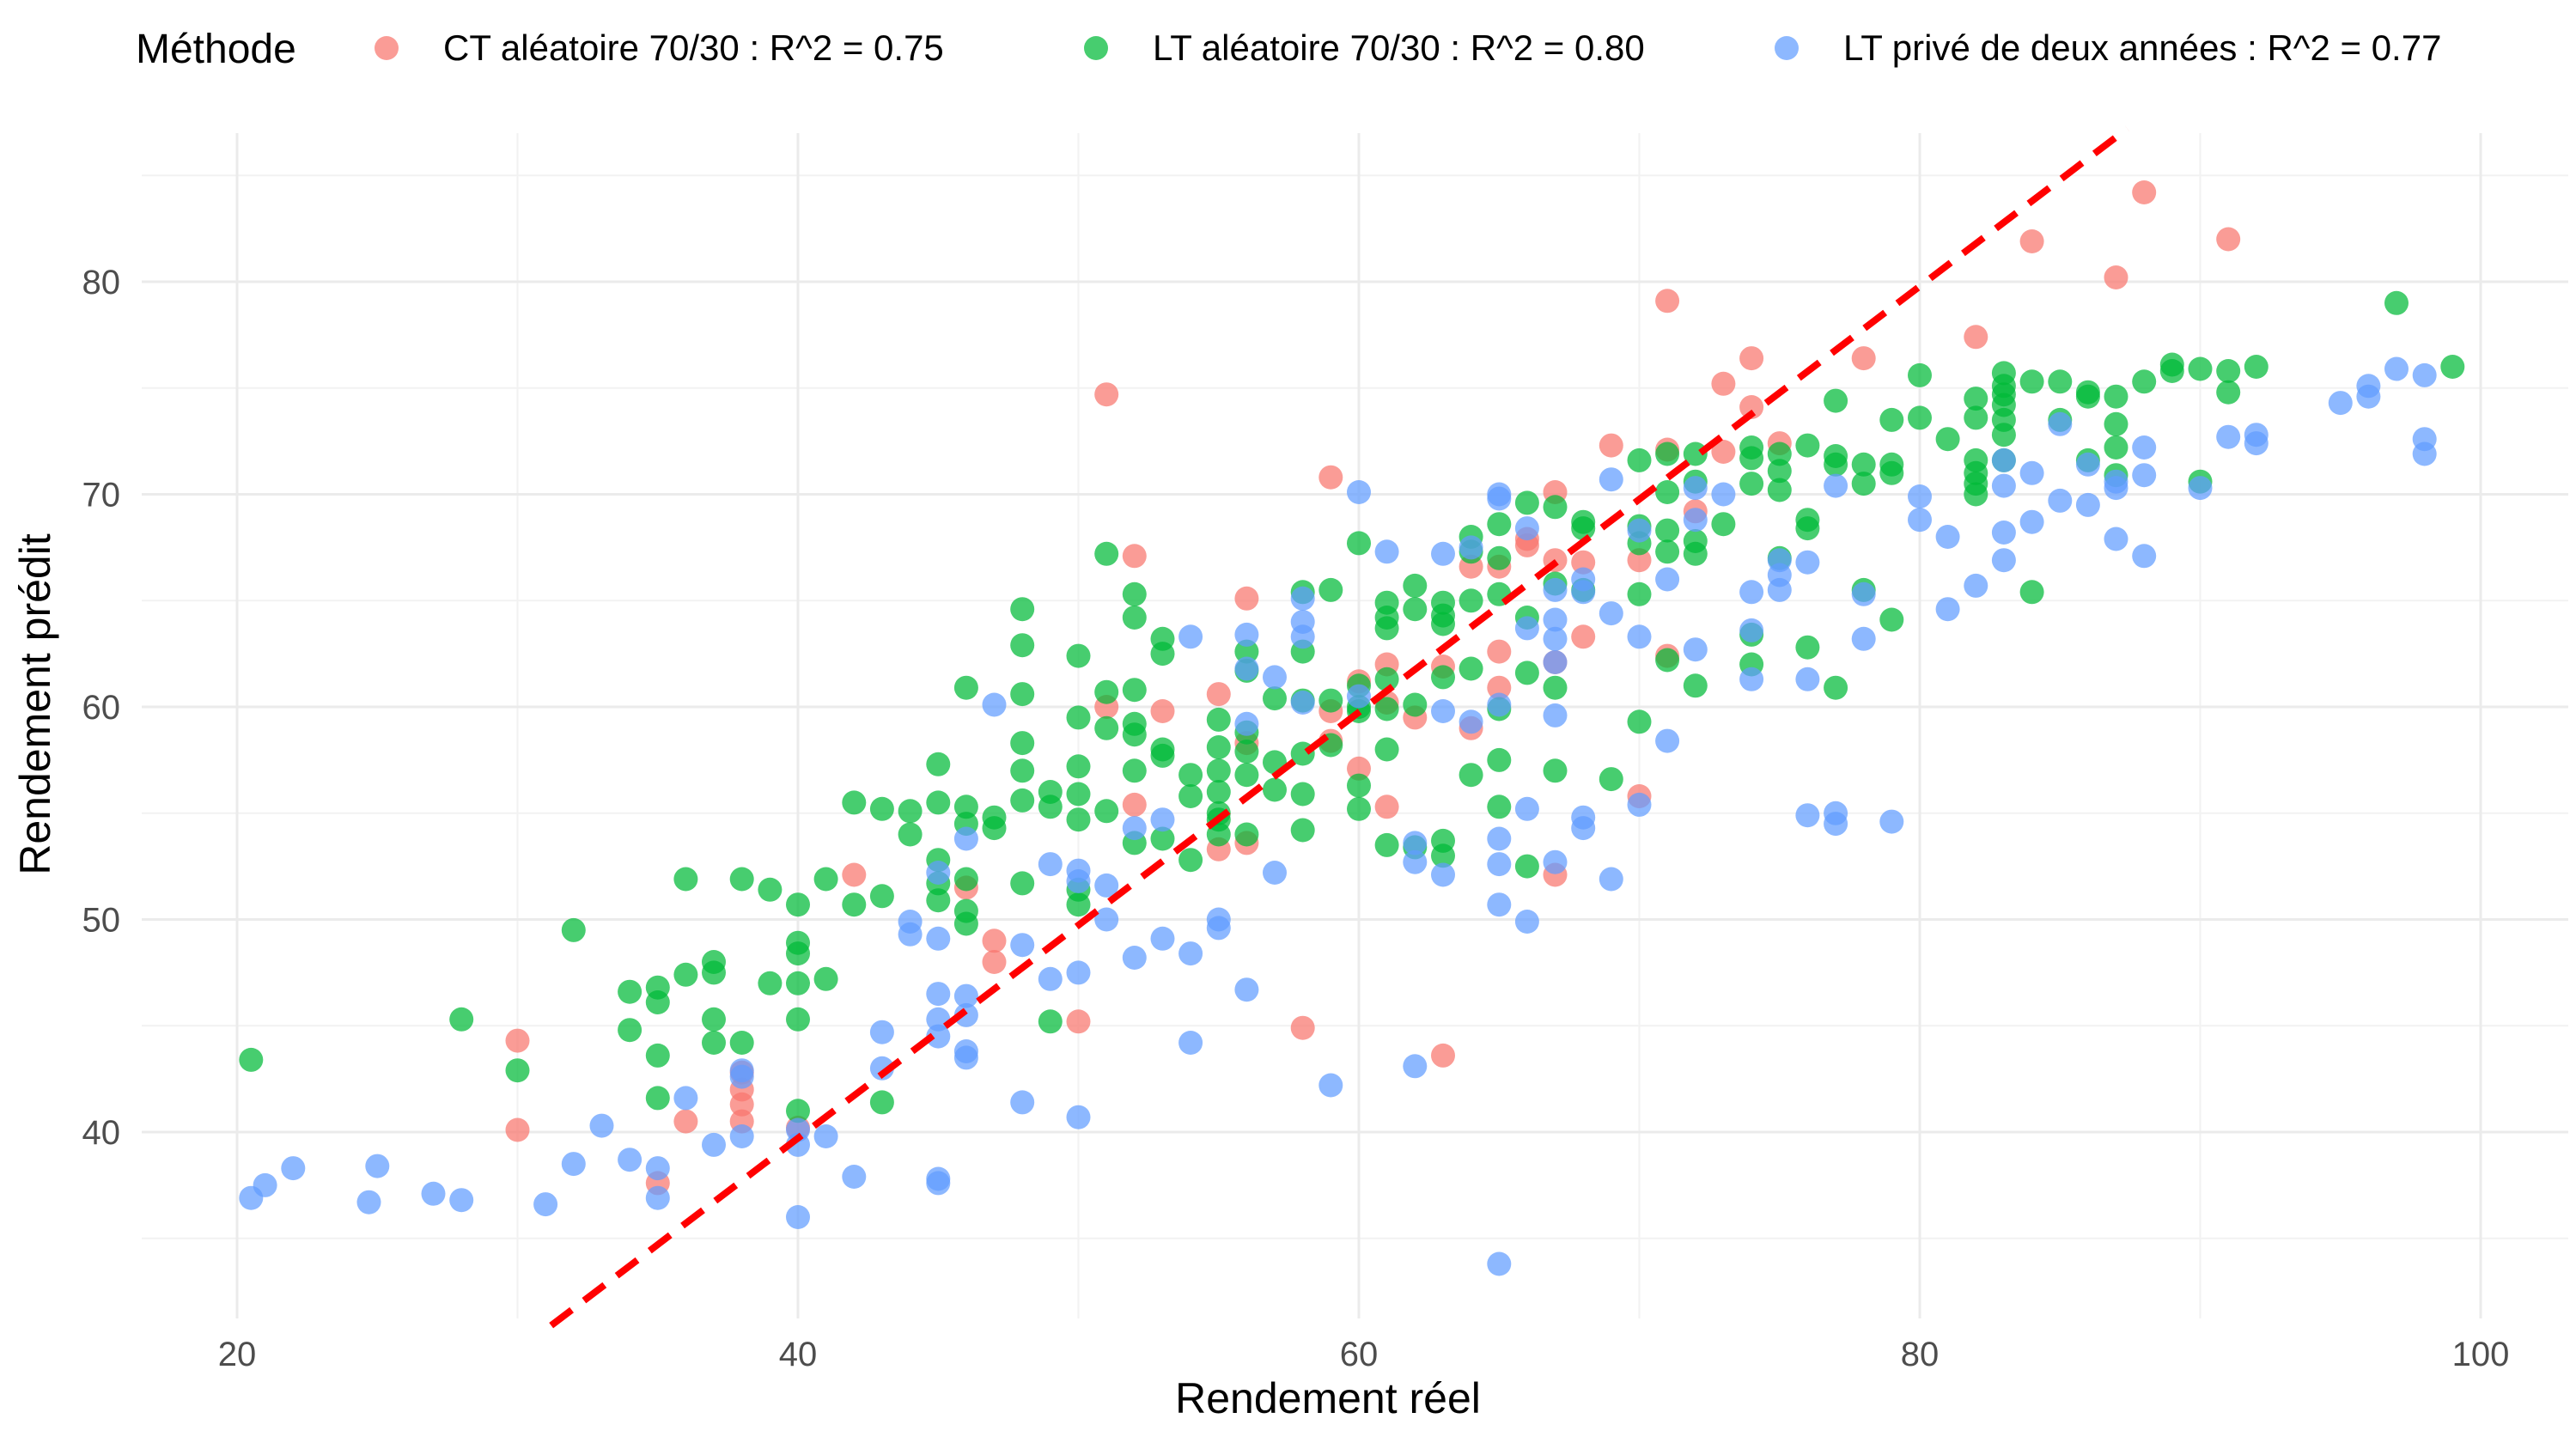 The width and height of the screenshot is (2576, 1449). Describe the element at coordinates (101, 1133) in the screenshot. I see `y-tick-label: 40` at that location.